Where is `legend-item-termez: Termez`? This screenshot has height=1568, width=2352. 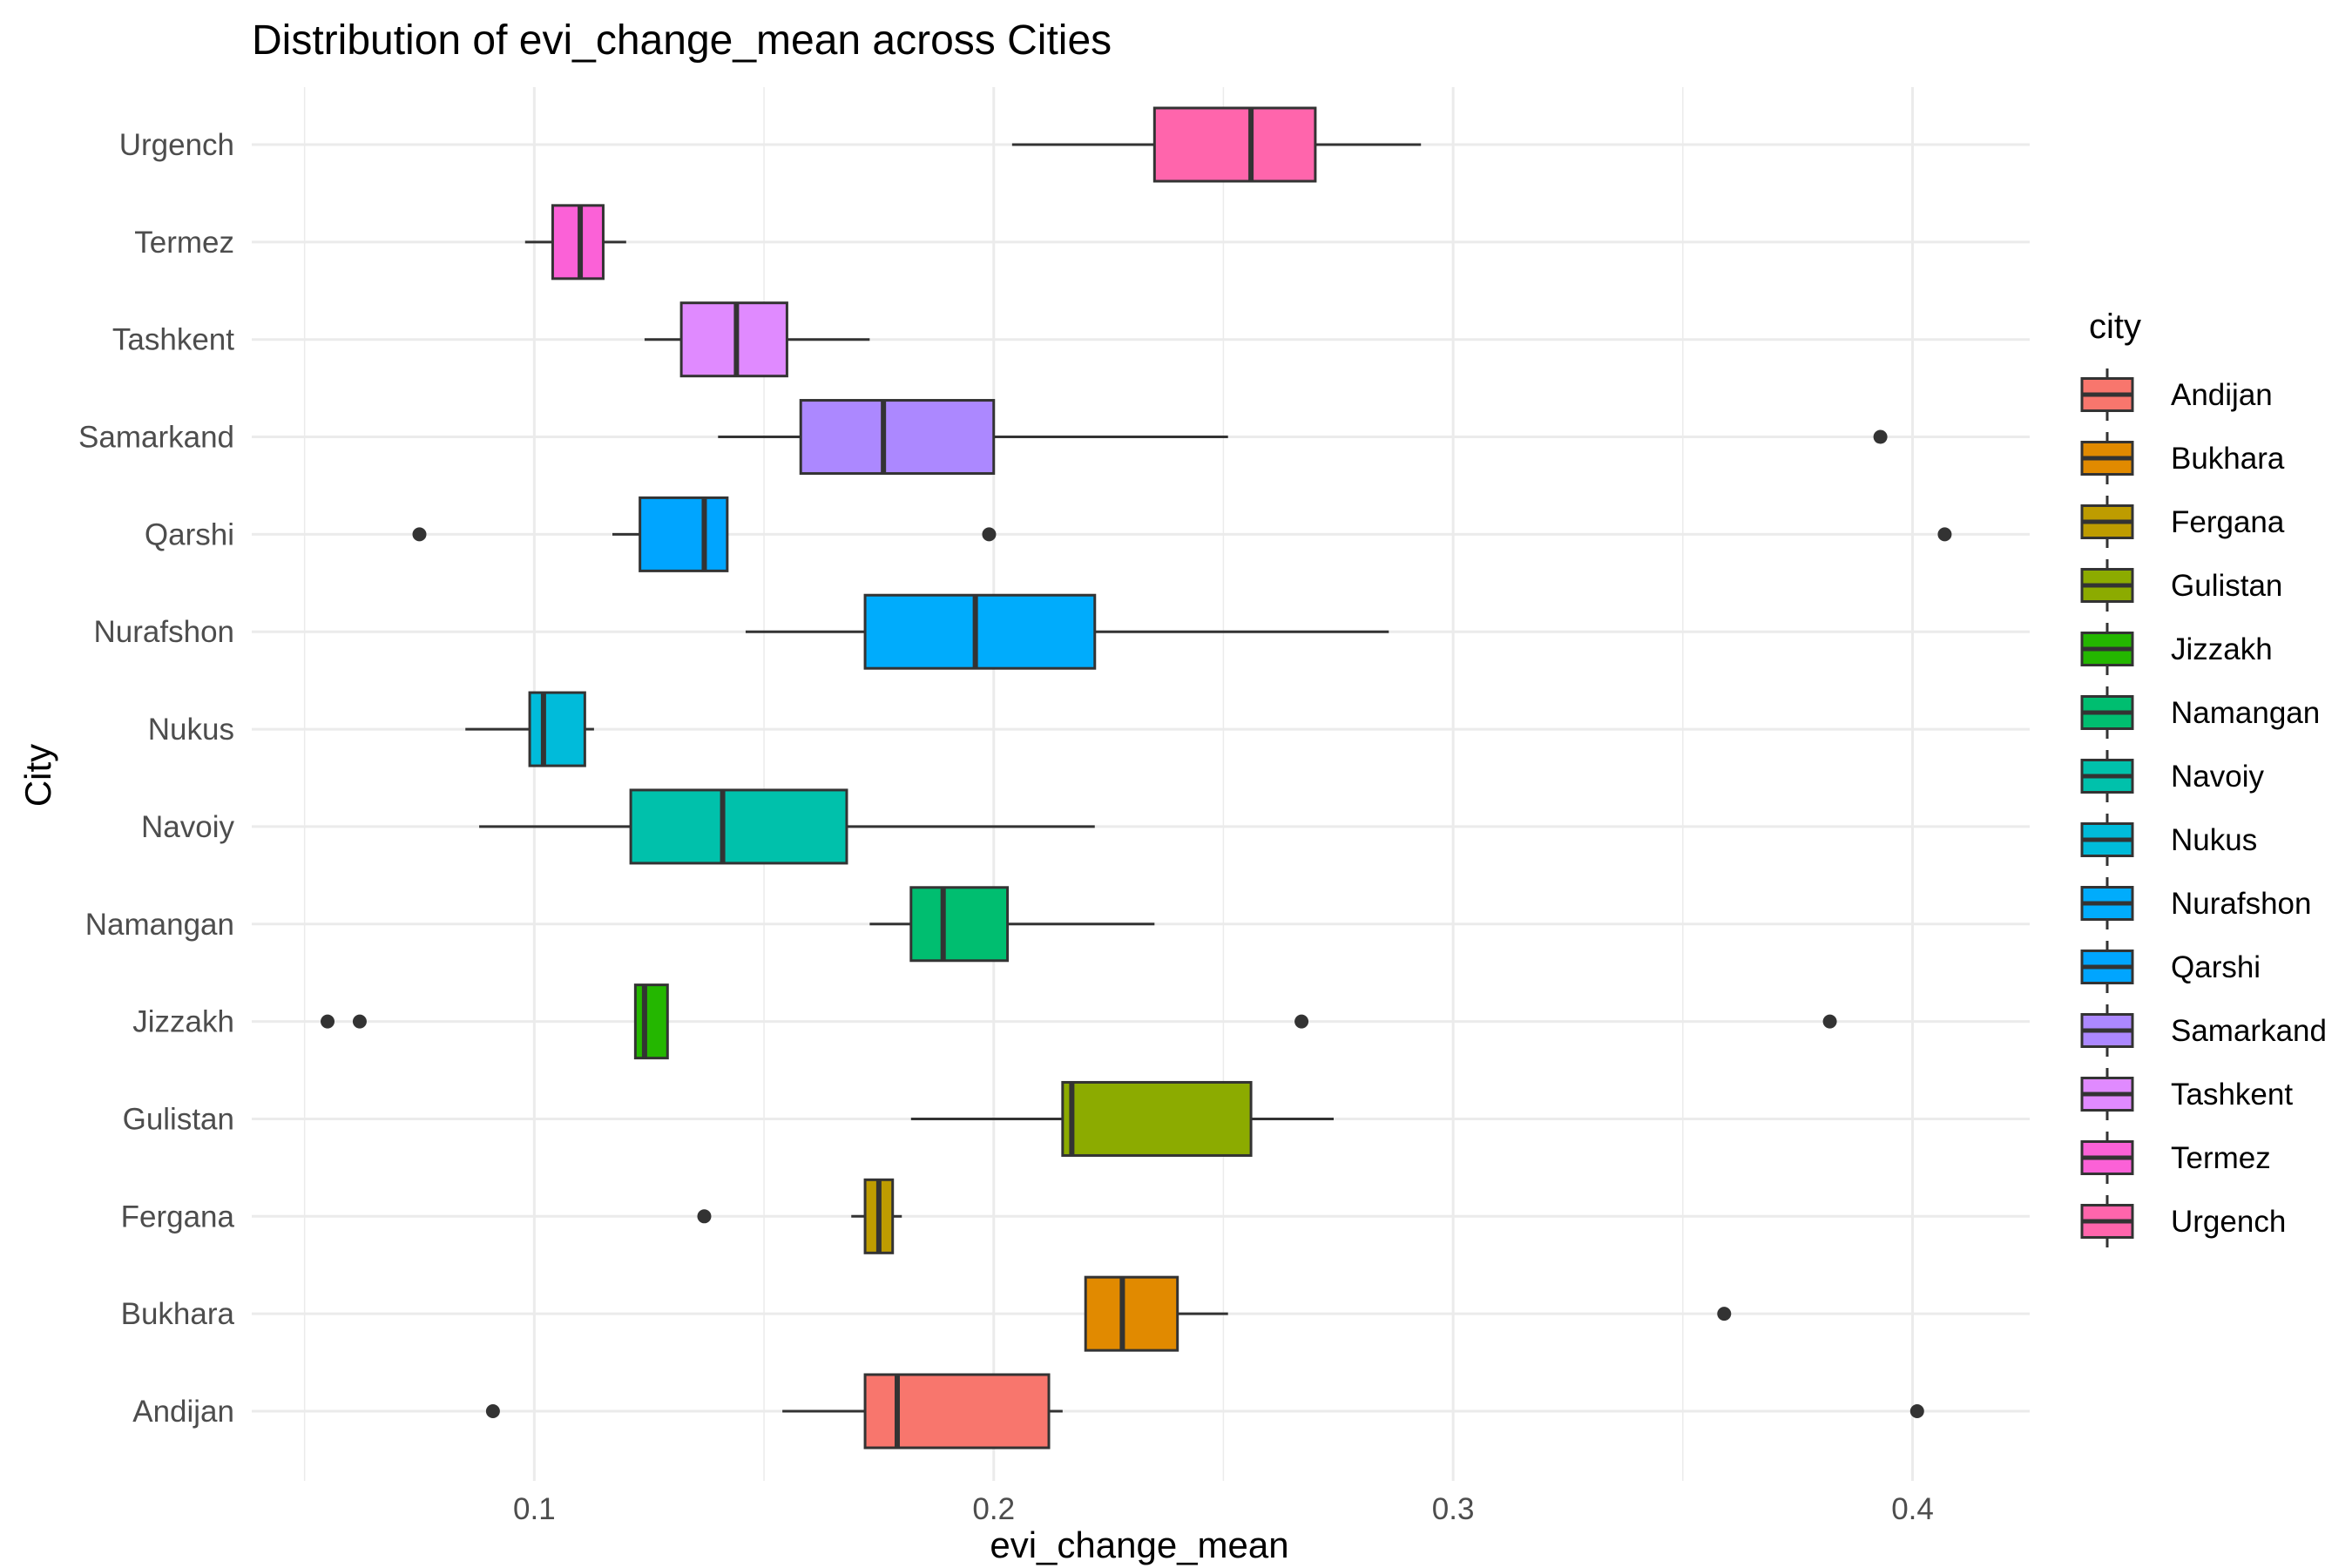
legend-item-termez: Termez is located at coordinates (2175, 1158).